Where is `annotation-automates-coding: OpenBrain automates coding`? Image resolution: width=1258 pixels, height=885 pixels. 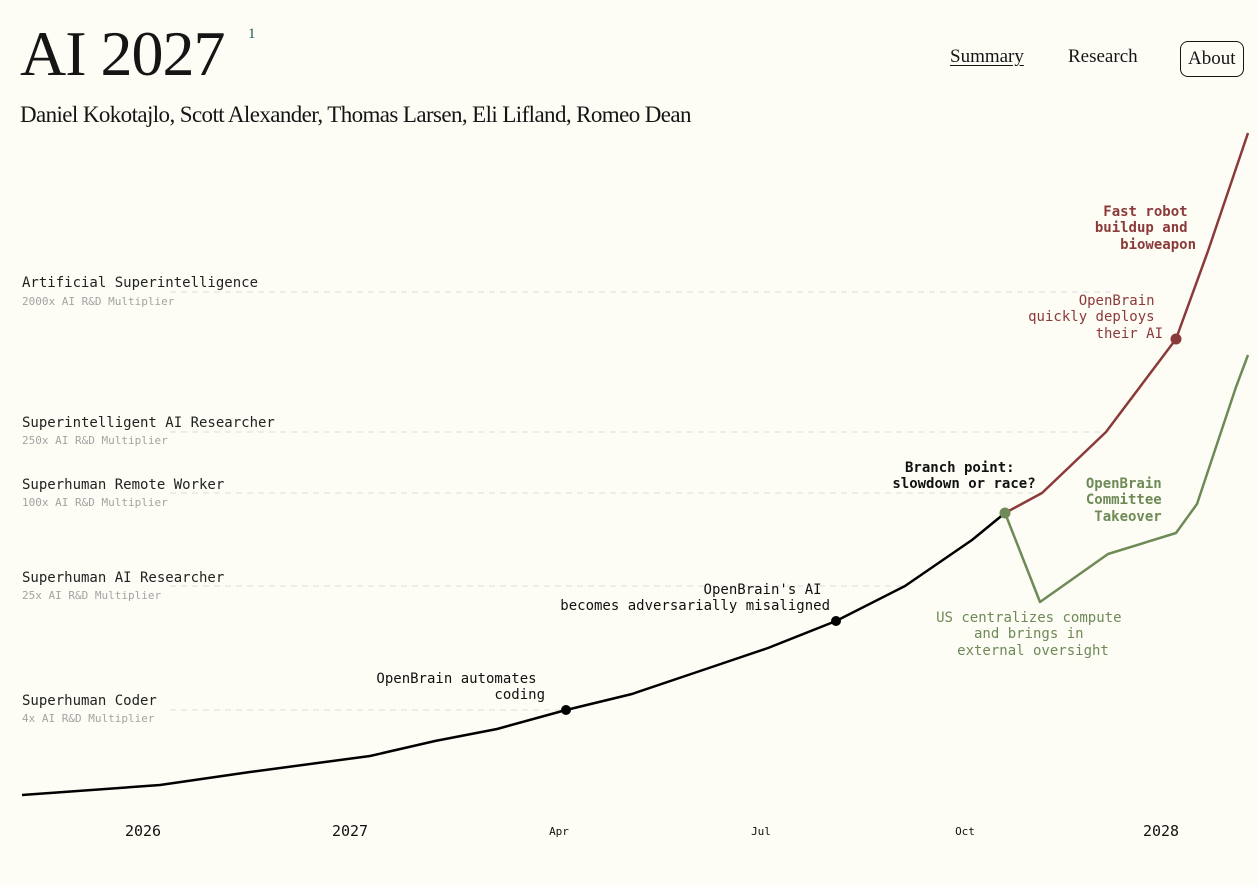 annotation-automates-coding: OpenBrain automates coding is located at coordinates (460, 687).